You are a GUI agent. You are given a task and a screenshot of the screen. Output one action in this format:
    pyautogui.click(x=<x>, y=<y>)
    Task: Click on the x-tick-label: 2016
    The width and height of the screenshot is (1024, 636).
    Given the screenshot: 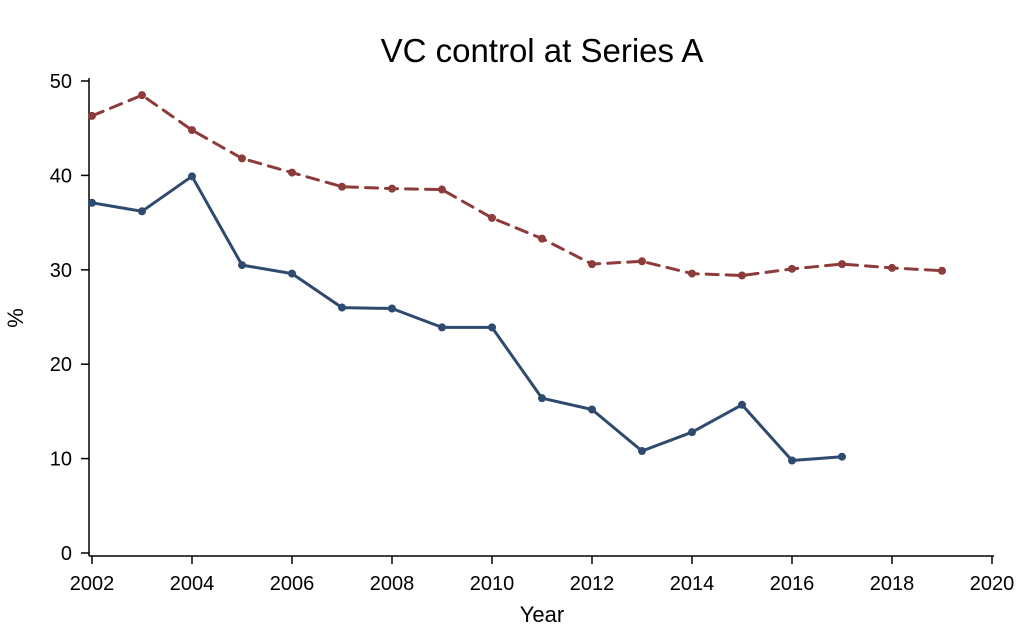 What is the action you would take?
    pyautogui.click(x=792, y=584)
    